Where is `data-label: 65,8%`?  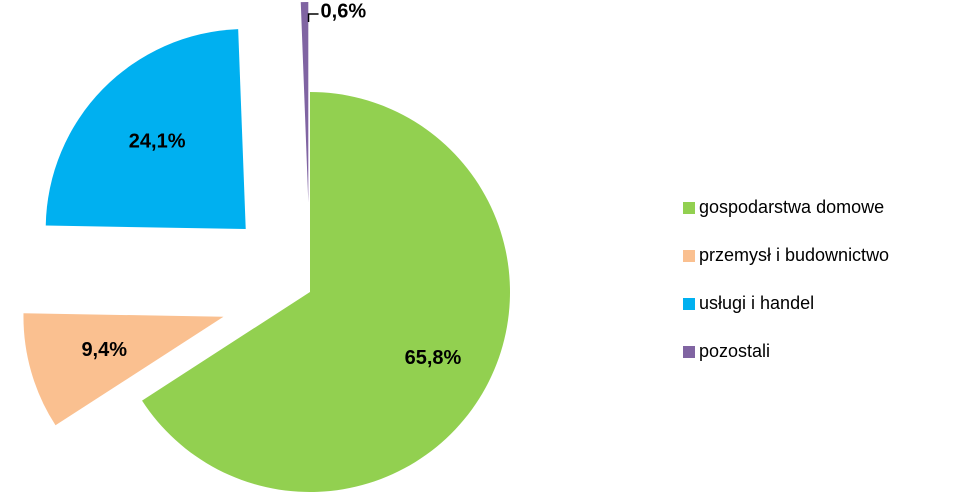
data-label: 65,8% is located at coordinates (433, 358).